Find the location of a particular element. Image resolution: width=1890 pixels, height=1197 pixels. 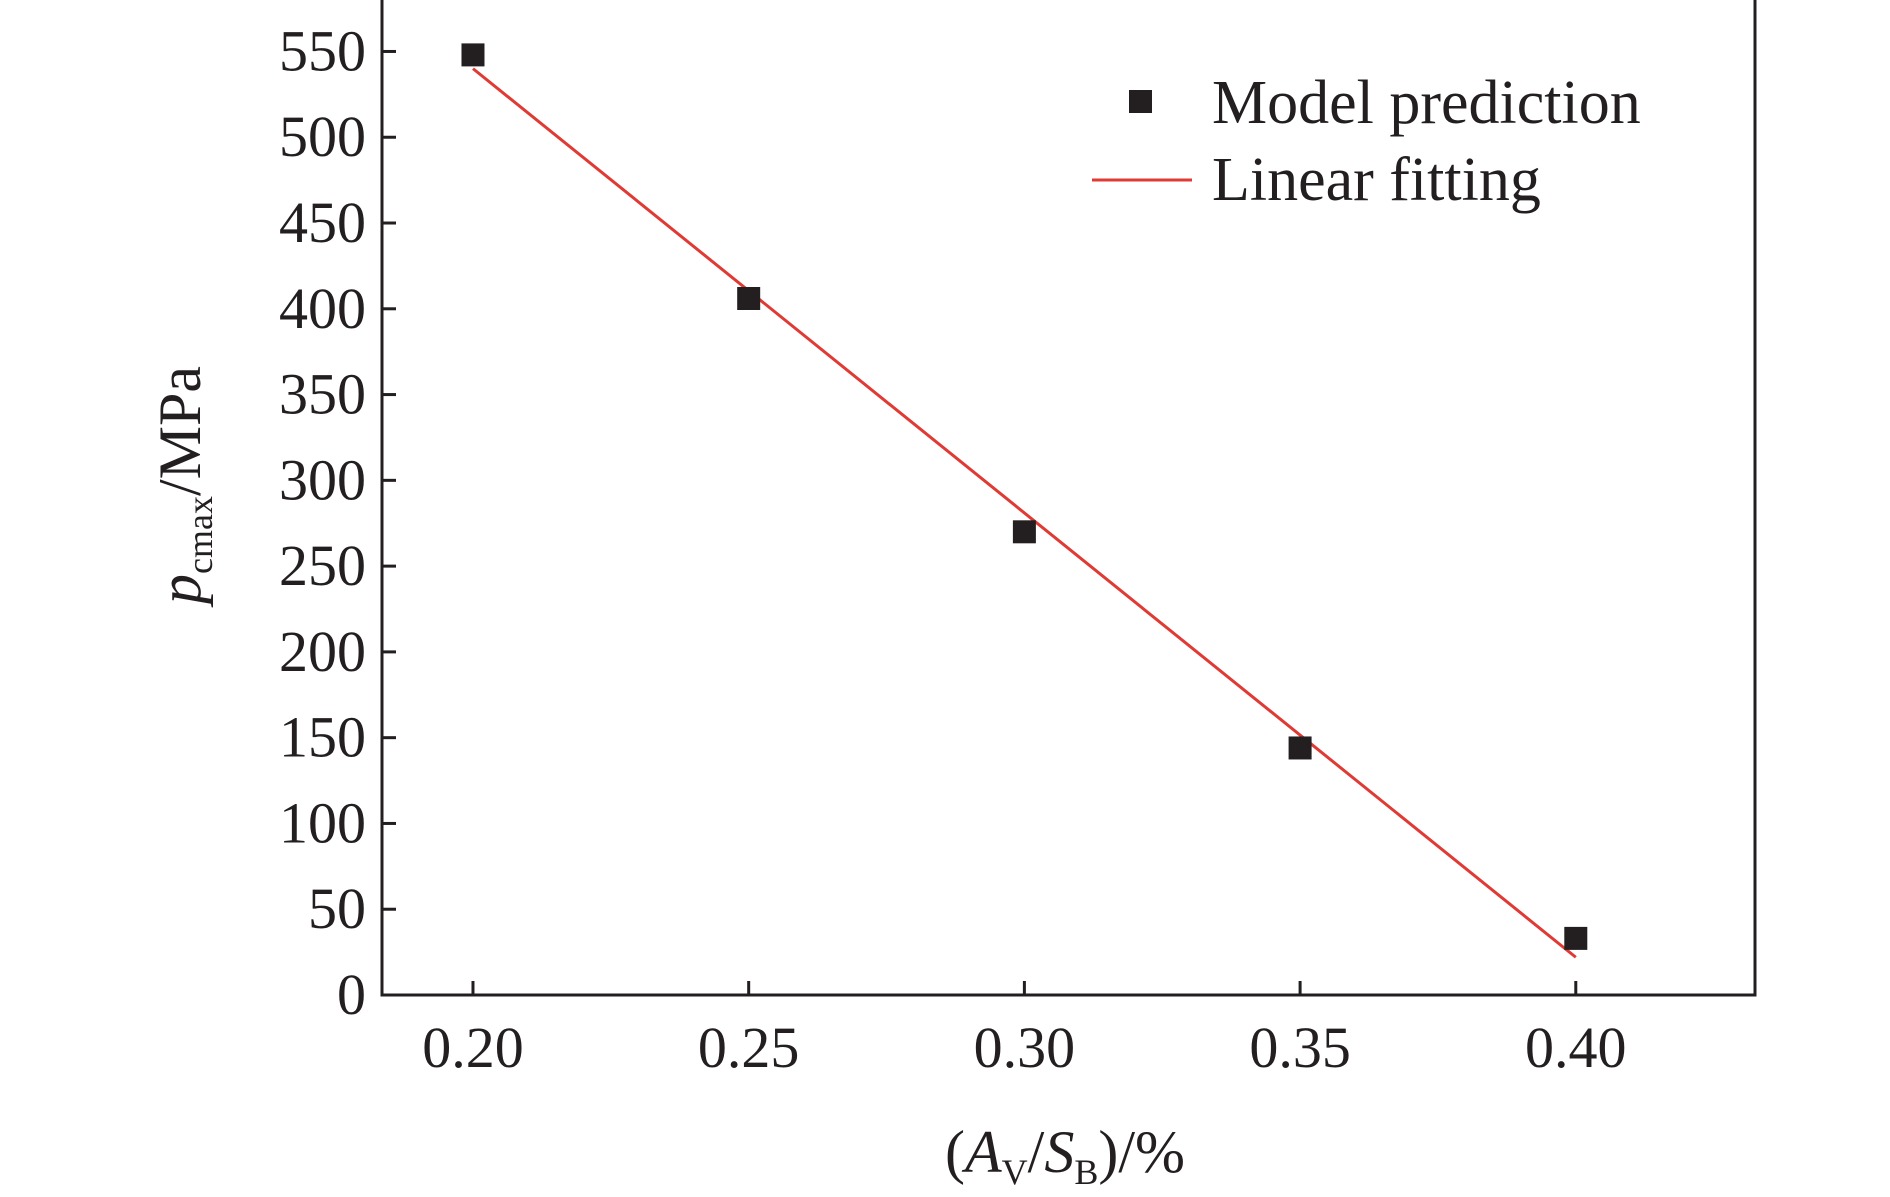

y-tick-label: 550 is located at coordinates (322, 50).